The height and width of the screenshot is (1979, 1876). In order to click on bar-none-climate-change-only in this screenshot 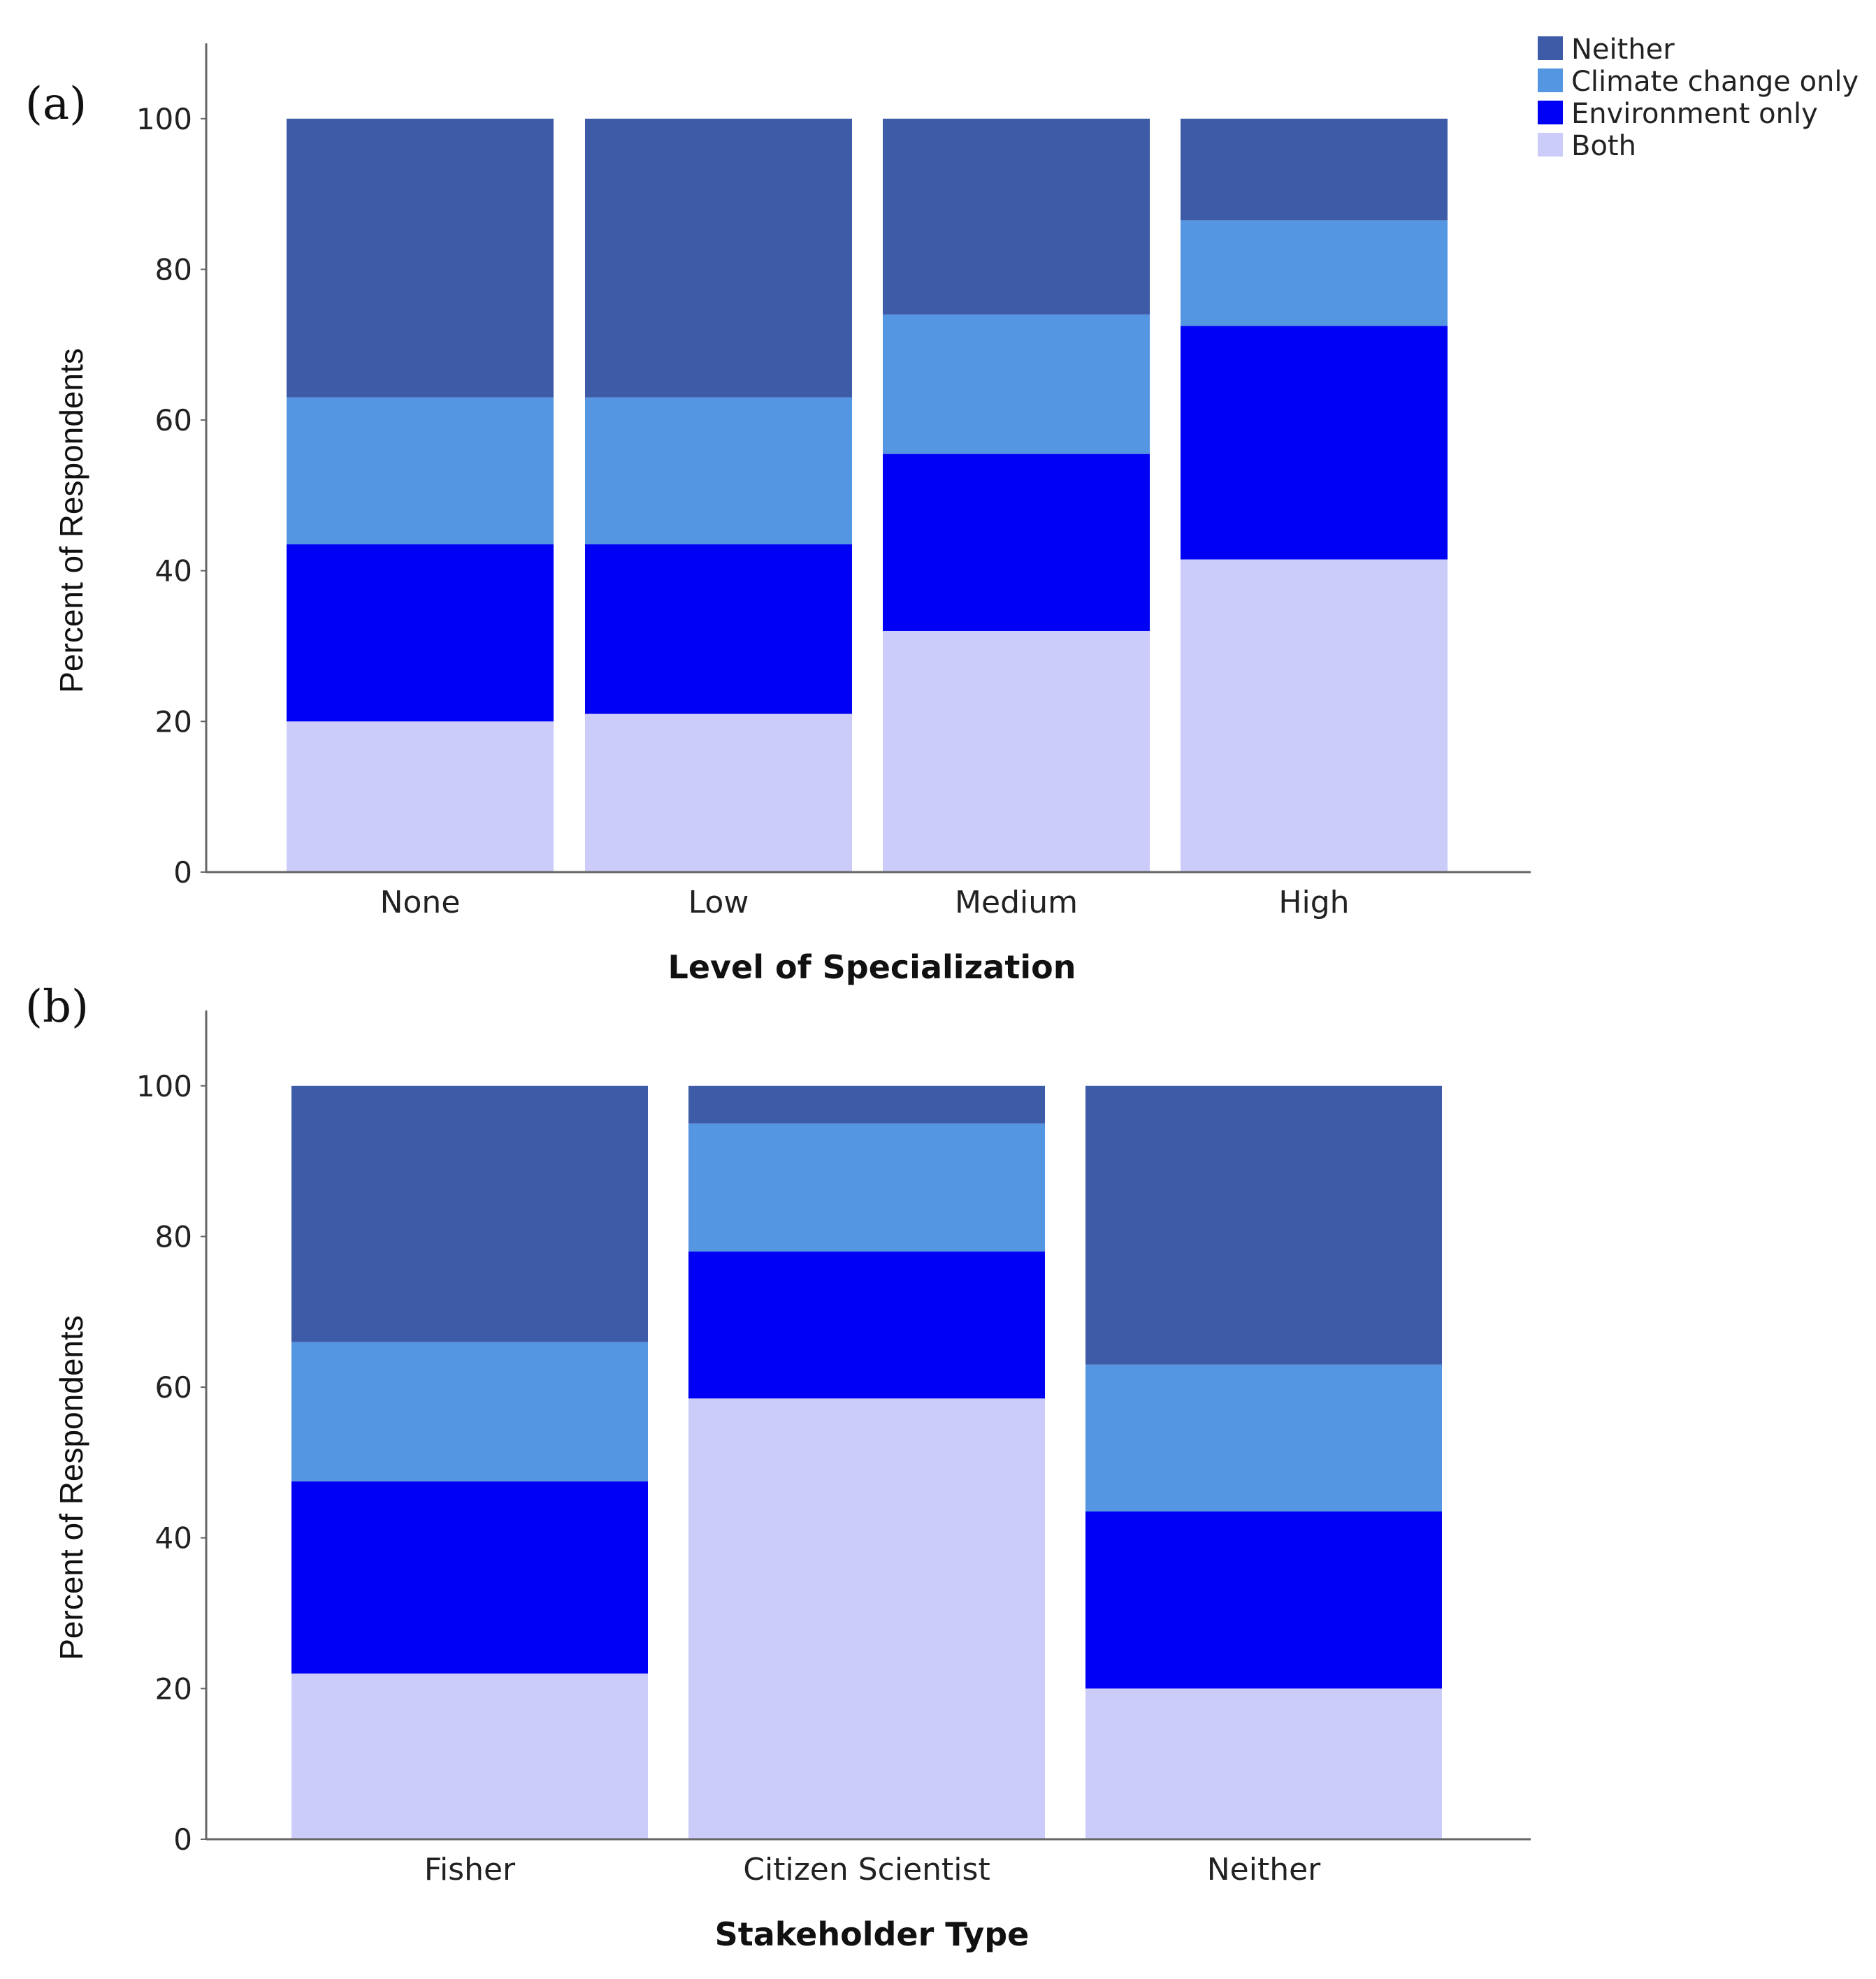, I will do `click(420, 470)`.